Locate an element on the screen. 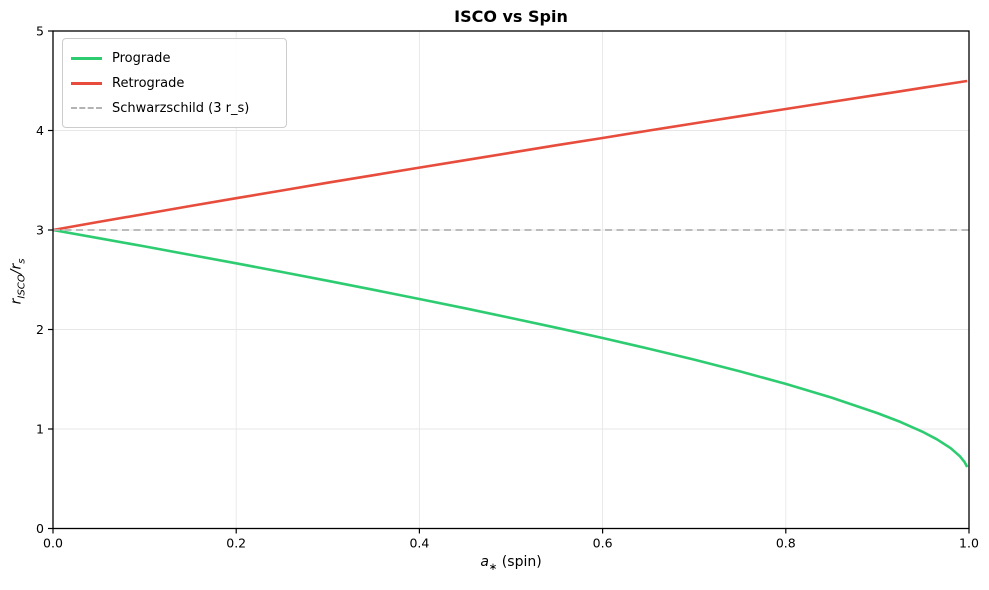 The width and height of the screenshot is (989, 590). legend-label-prograde: Prograde is located at coordinates (141, 58).